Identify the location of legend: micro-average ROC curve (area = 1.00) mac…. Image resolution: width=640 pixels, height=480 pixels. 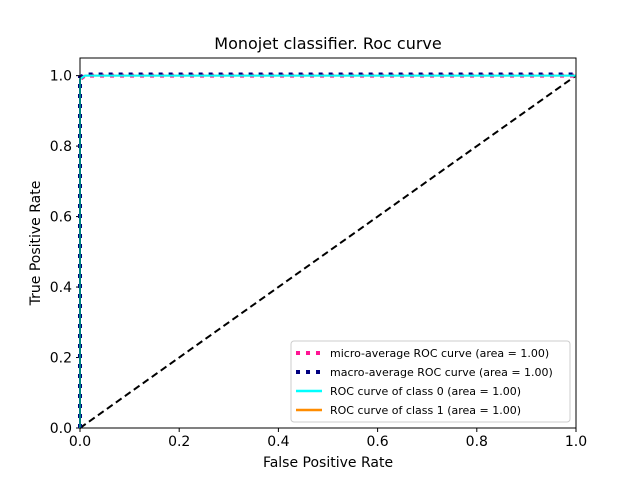
(430, 381).